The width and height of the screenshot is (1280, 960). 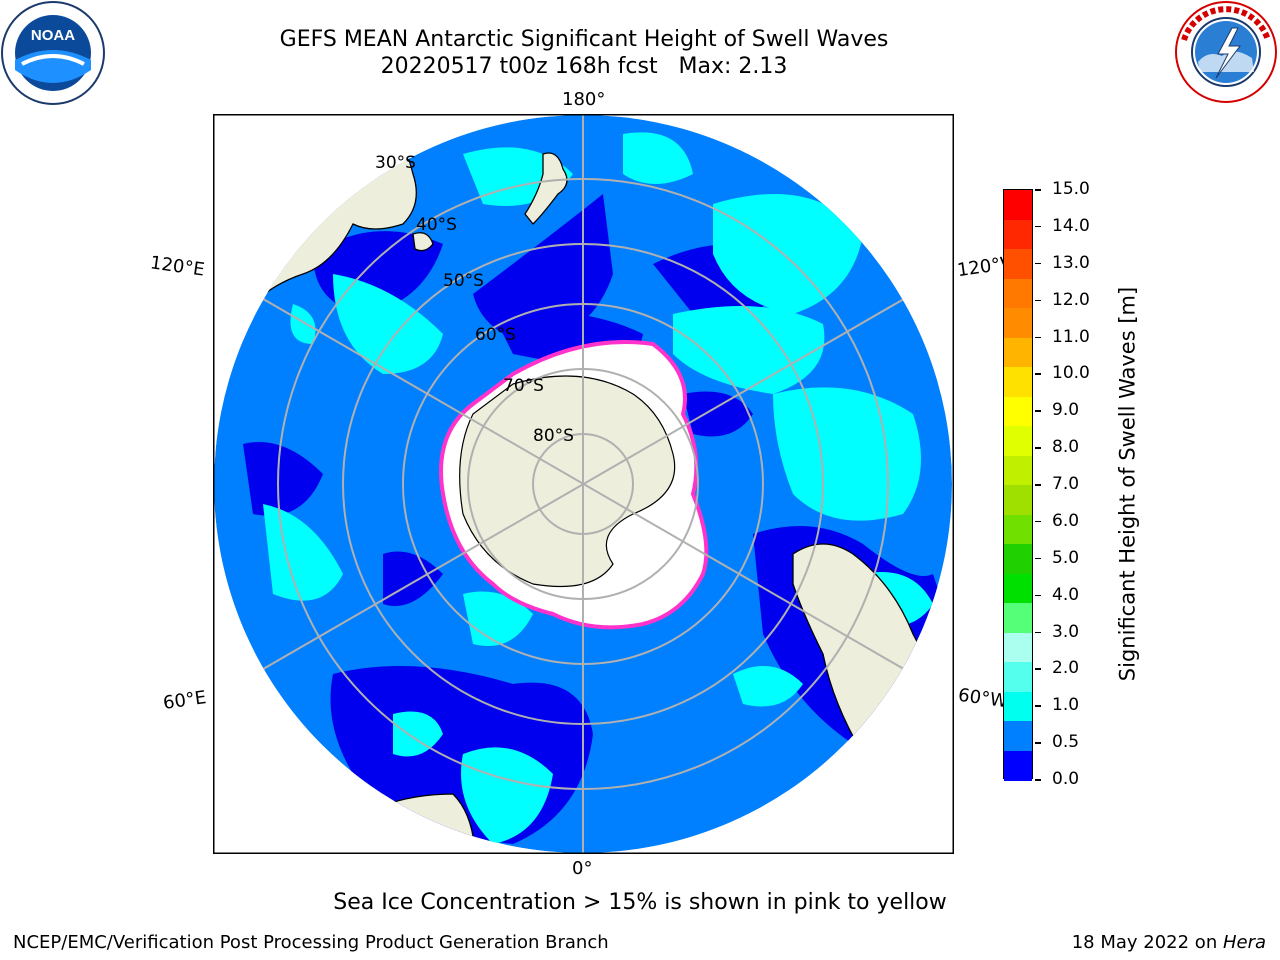 I want to click on lat-label-50: 50°S, so click(x=463, y=281).